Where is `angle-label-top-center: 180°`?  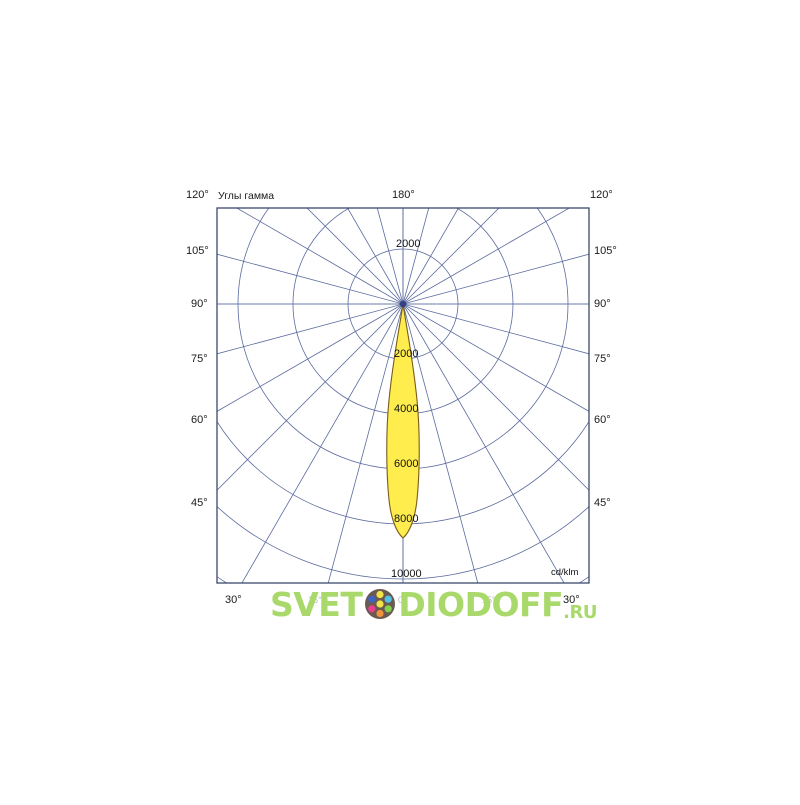 angle-label-top-center: 180° is located at coordinates (403, 195).